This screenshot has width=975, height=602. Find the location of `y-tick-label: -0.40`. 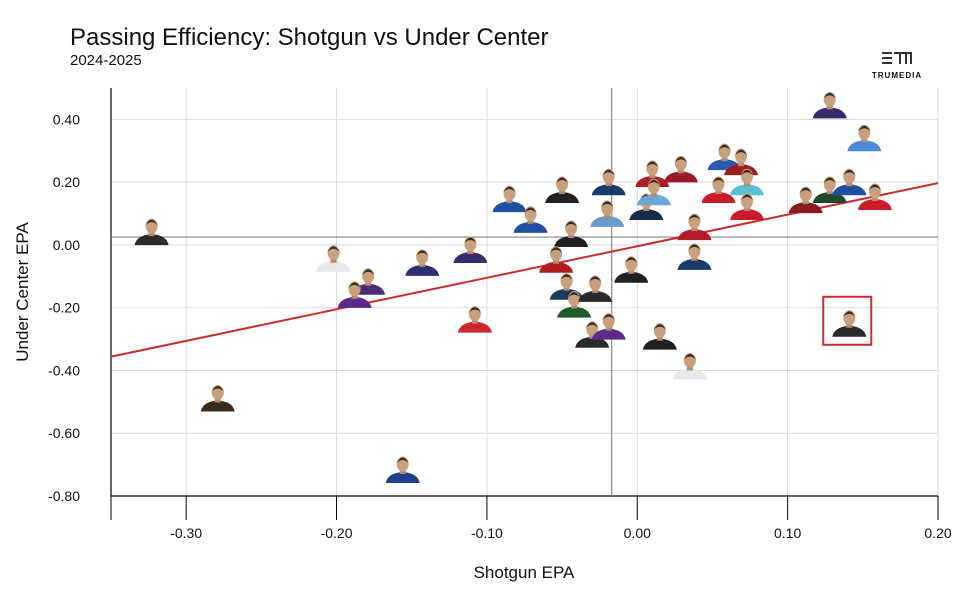

y-tick-label: -0.40 is located at coordinates (64, 370).